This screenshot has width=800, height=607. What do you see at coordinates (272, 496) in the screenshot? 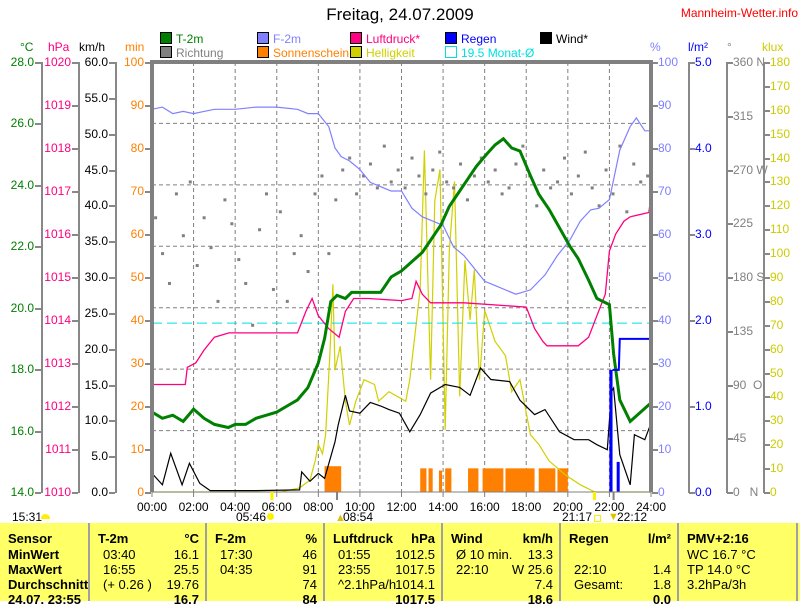
I see `sunrise-marker` at bounding box center [272, 496].